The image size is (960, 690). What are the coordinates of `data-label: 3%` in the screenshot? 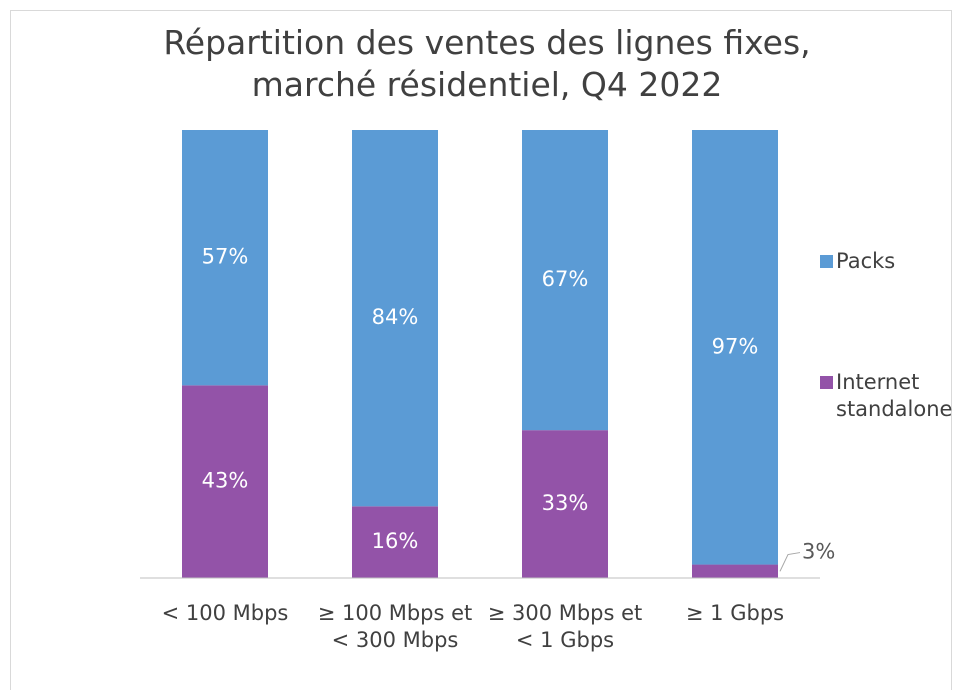 It's located at (818, 552).